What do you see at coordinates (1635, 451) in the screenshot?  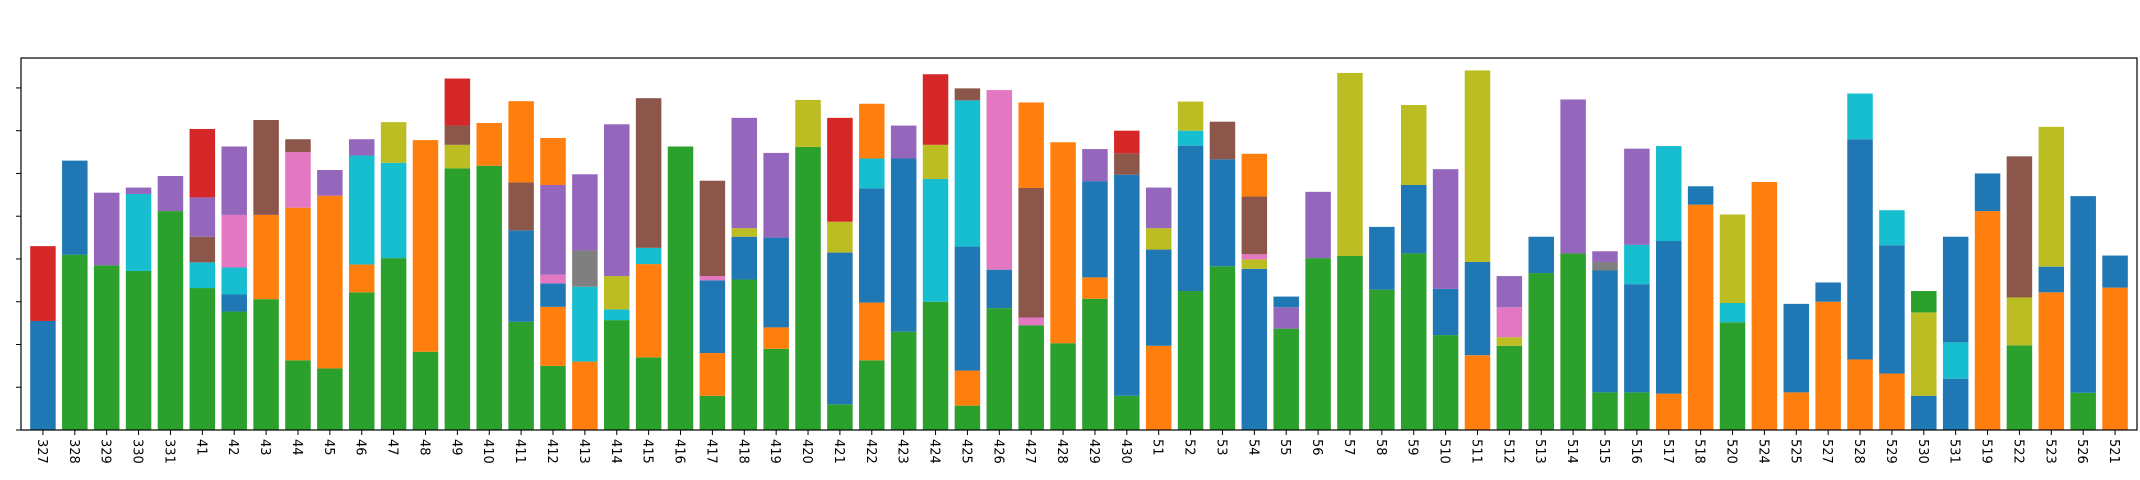 I see `x-tick-label: 516` at bounding box center [1635, 451].